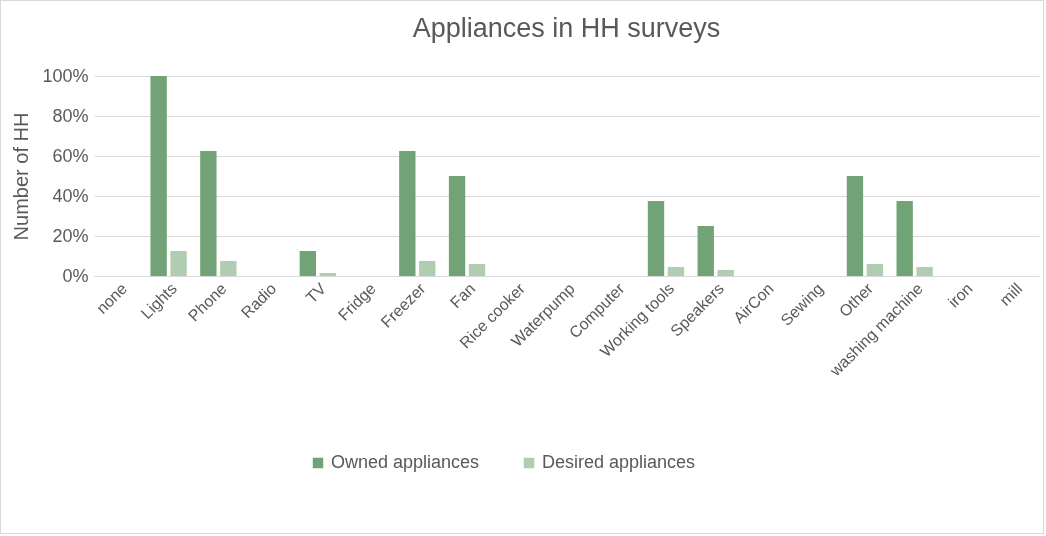 The width and height of the screenshot is (1046, 536). Describe the element at coordinates (619, 462) in the screenshot. I see `legend-label: Desired appliances` at that location.